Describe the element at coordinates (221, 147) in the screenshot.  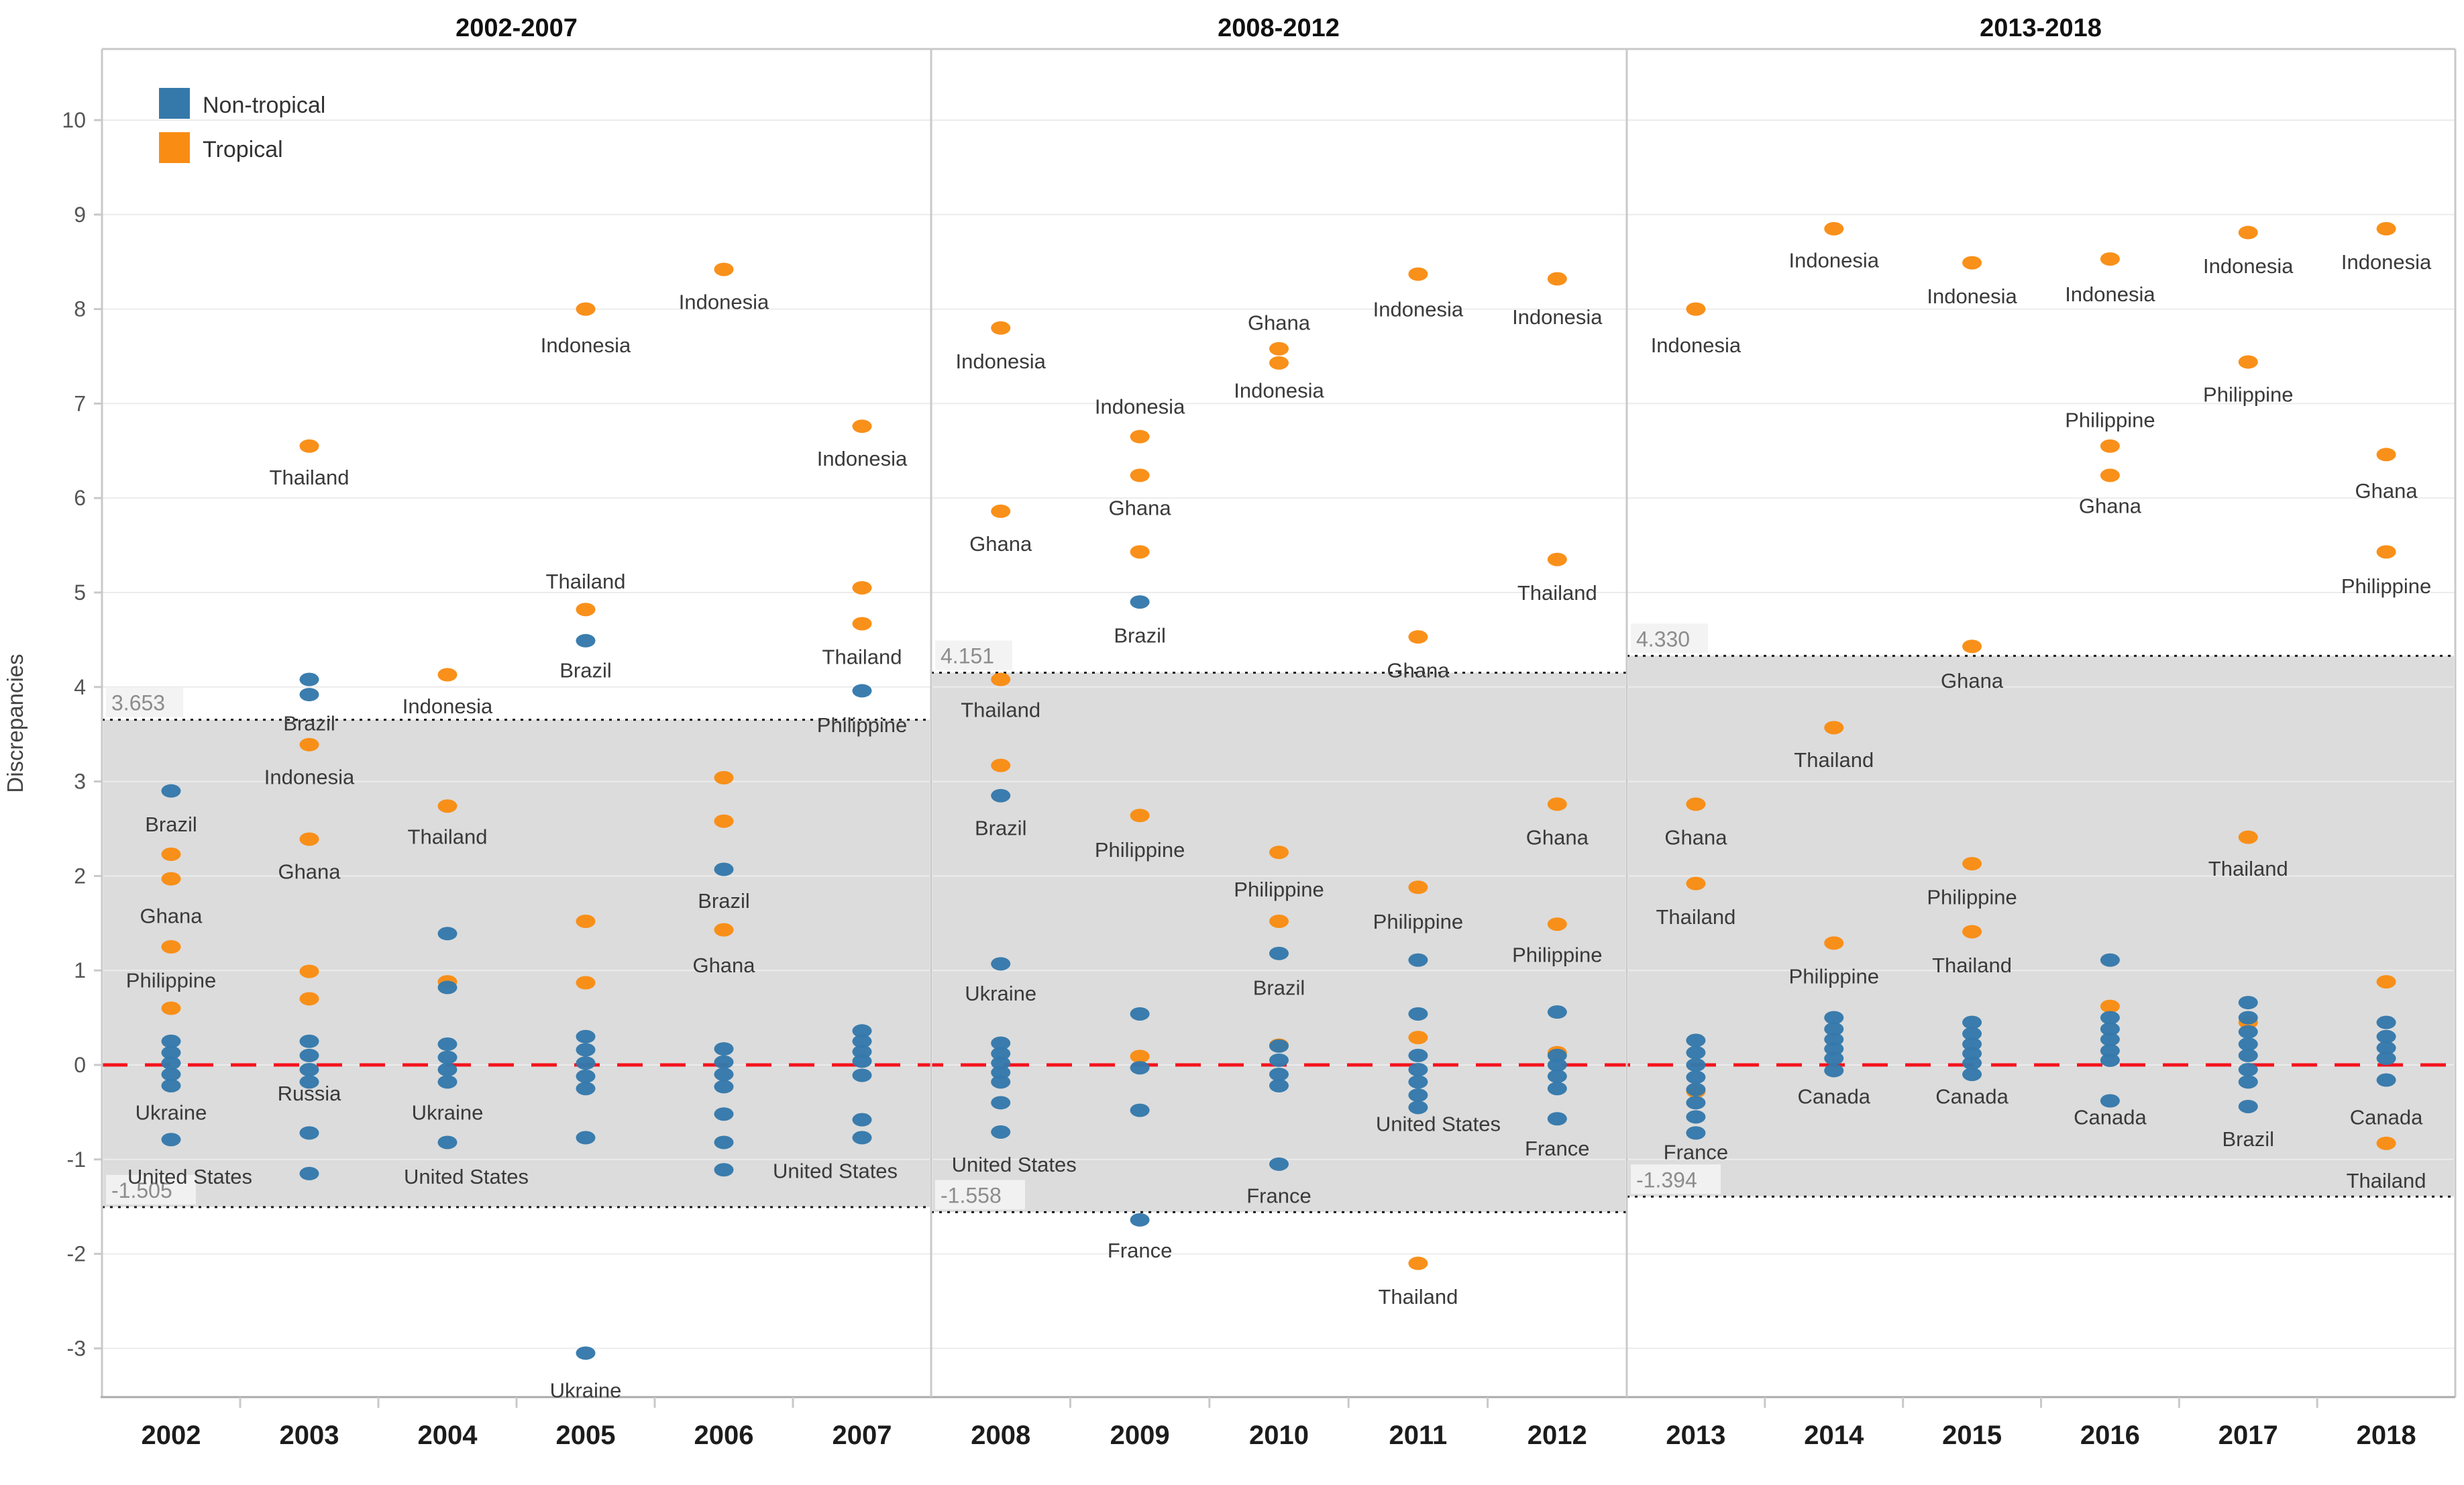
I see `legend-item-tropical: Tropical` at that location.